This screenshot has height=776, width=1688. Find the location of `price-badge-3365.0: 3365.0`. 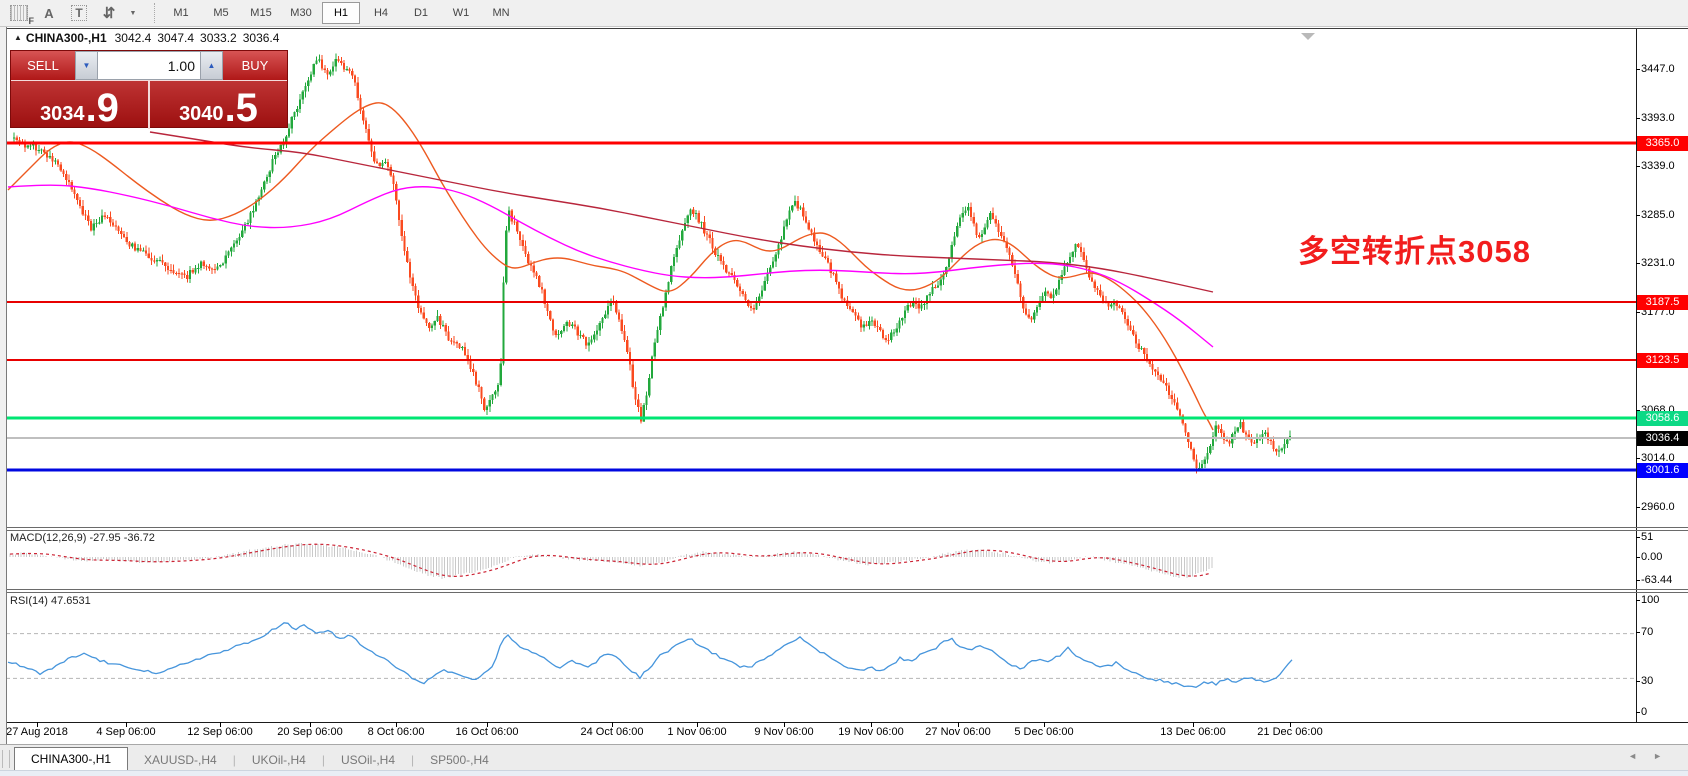

price-badge-3365.0: 3365.0 is located at coordinates (1662, 143).